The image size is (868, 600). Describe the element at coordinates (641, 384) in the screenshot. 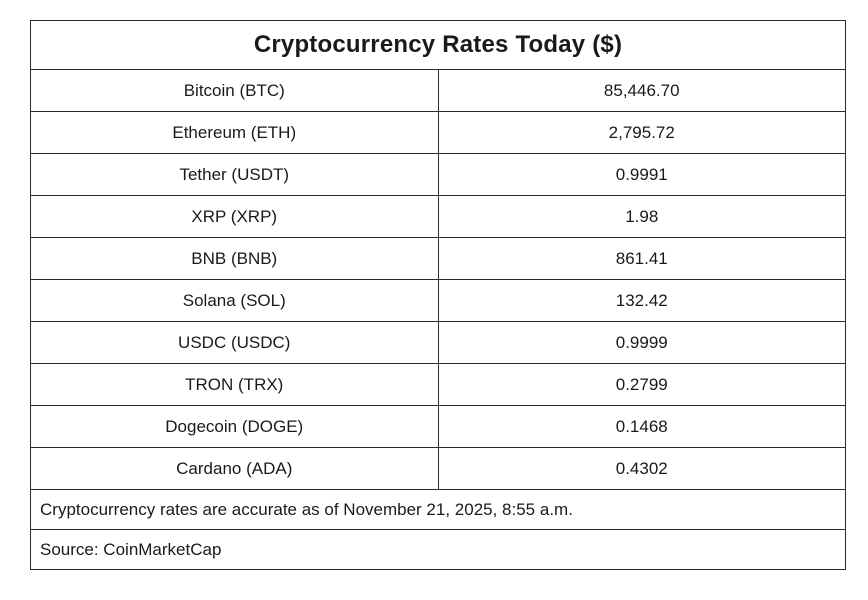

I see `currency-rate-cell: 0.2799` at that location.